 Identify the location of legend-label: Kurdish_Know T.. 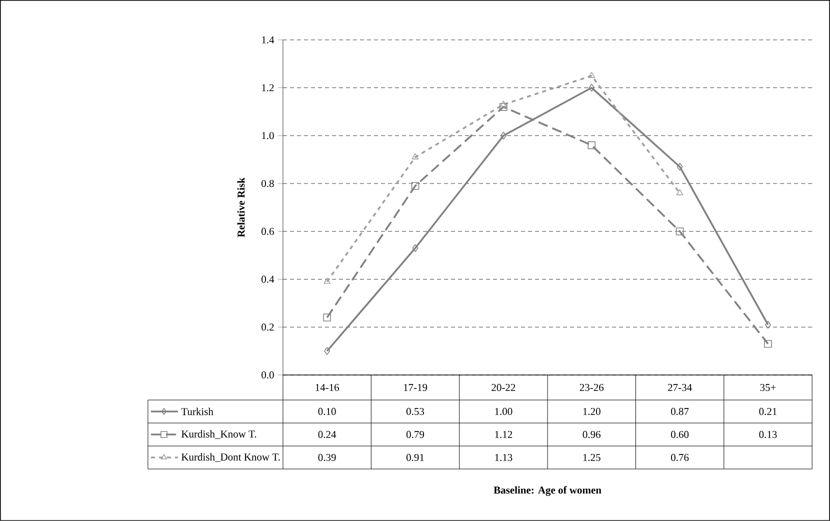
(218, 434).